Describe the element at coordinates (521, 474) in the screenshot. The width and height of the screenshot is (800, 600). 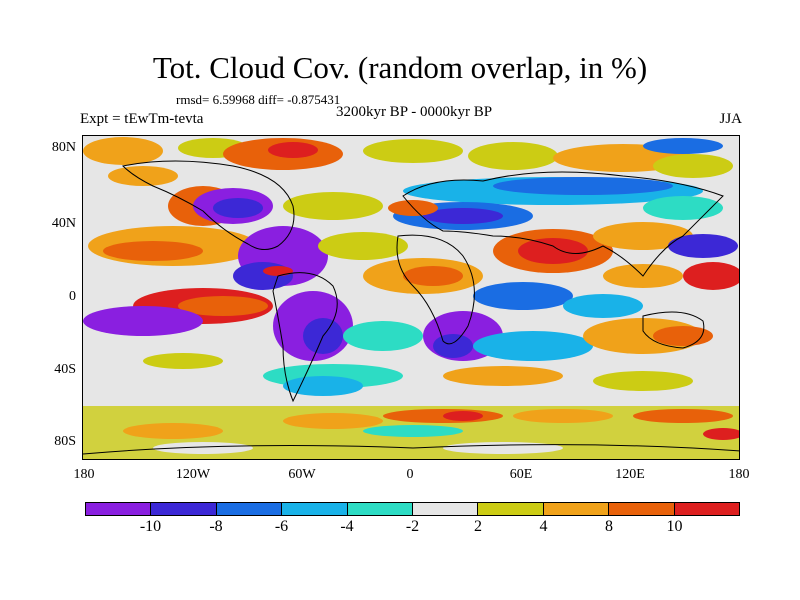
I see `lon-label-60e: 60E` at that location.